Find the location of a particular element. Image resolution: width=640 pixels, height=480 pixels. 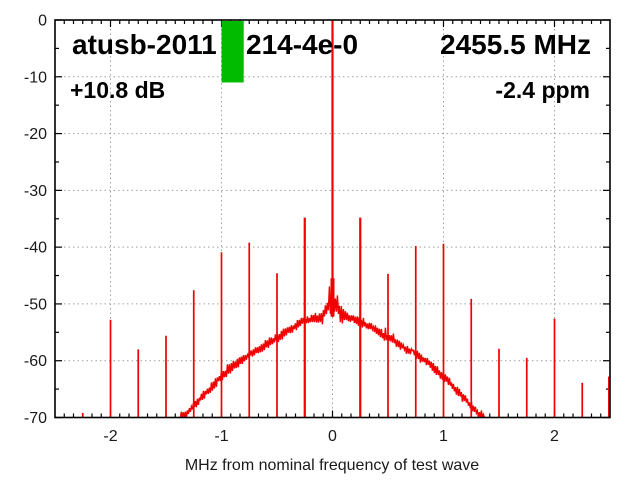

x-tick-label: 0 is located at coordinates (332, 436).